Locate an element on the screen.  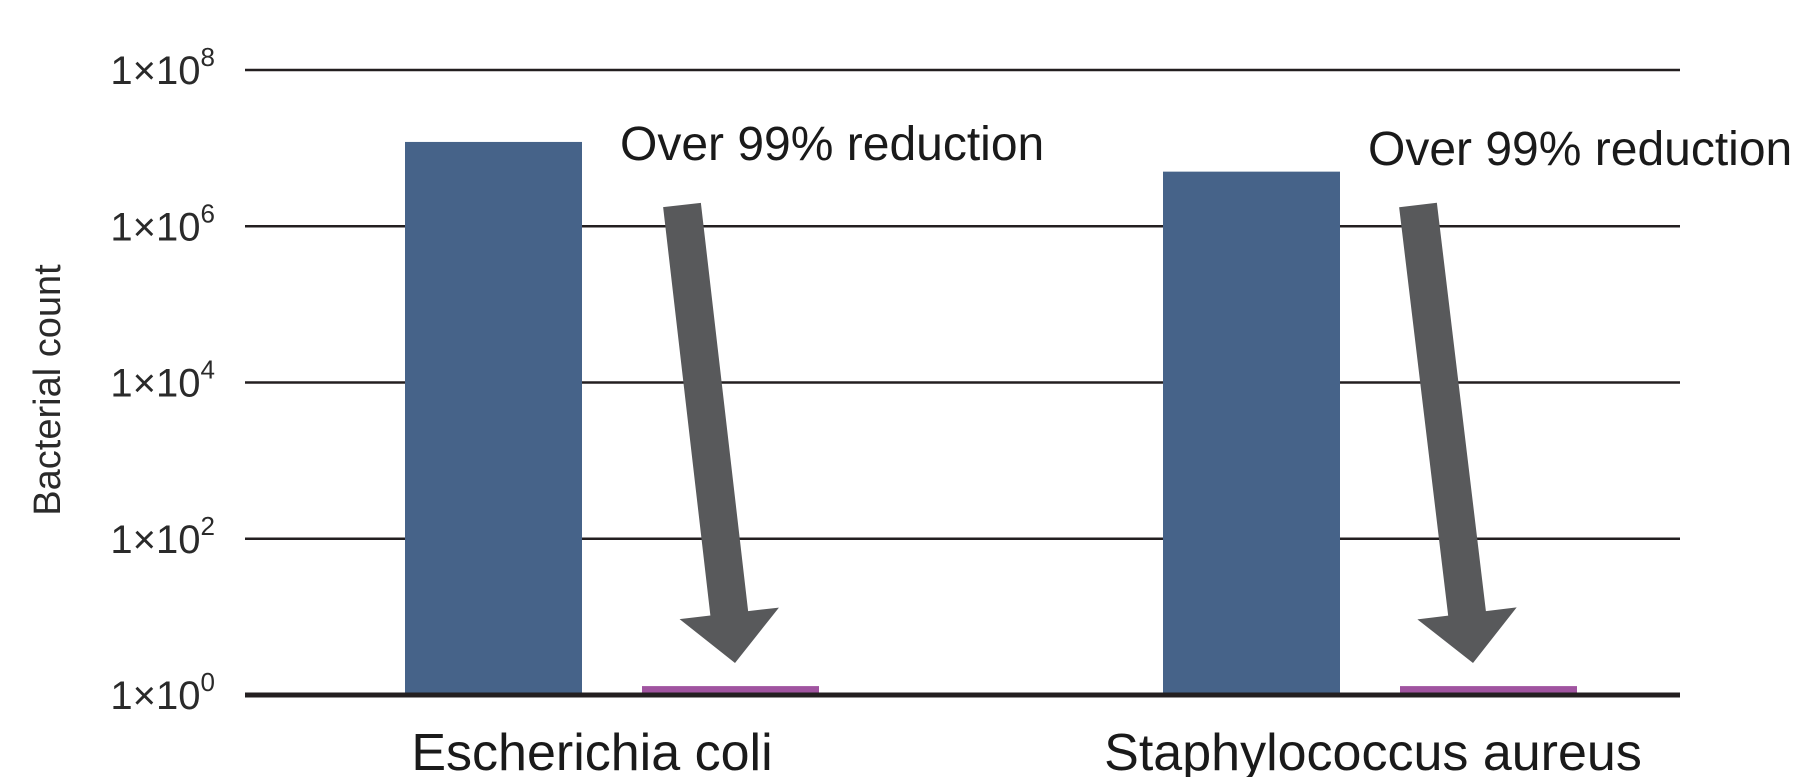
y-tick-labels: 1×100 1×10² 1×10⁴ 1×10⁶ 1×10⁸ is located at coordinates (162, 380).